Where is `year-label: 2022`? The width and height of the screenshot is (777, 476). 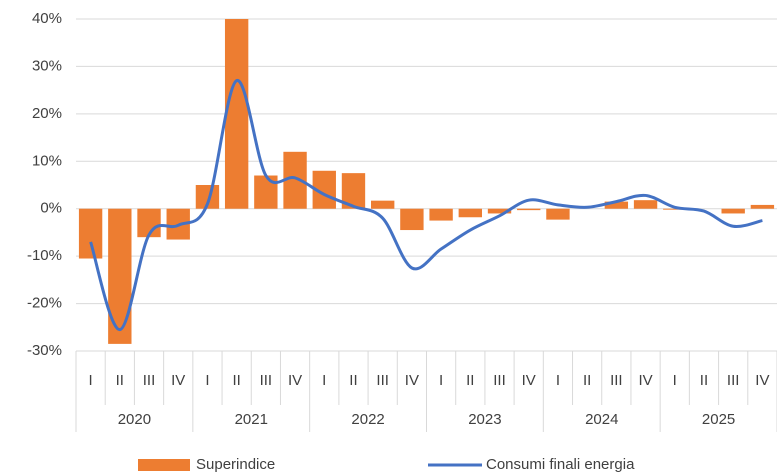 year-label: 2022 is located at coordinates (367, 419).